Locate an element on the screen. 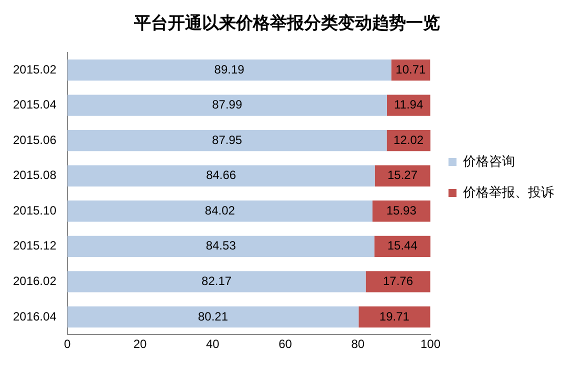 This screenshot has height=365, width=574. data-label: 15.44 is located at coordinates (402, 245).